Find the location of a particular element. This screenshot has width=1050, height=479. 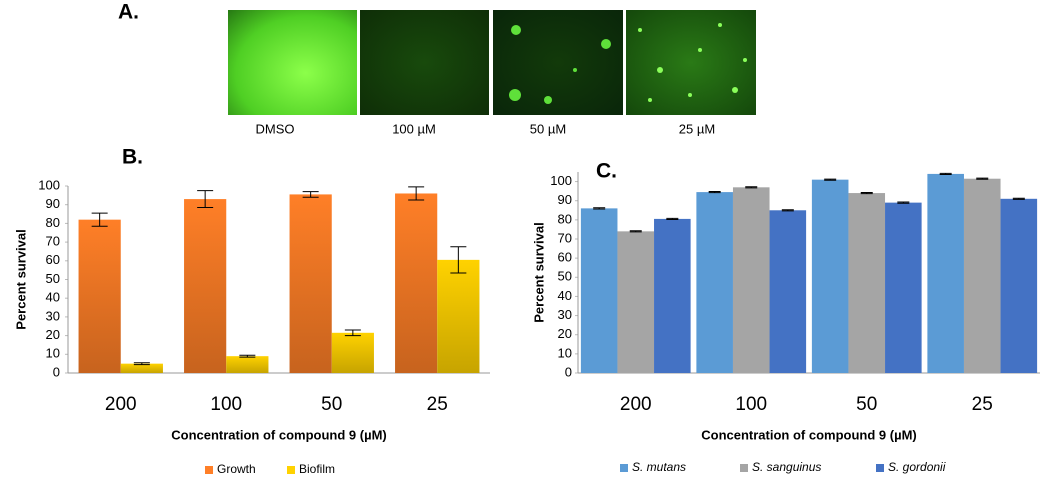

panel-label: C. is located at coordinates (606, 171).